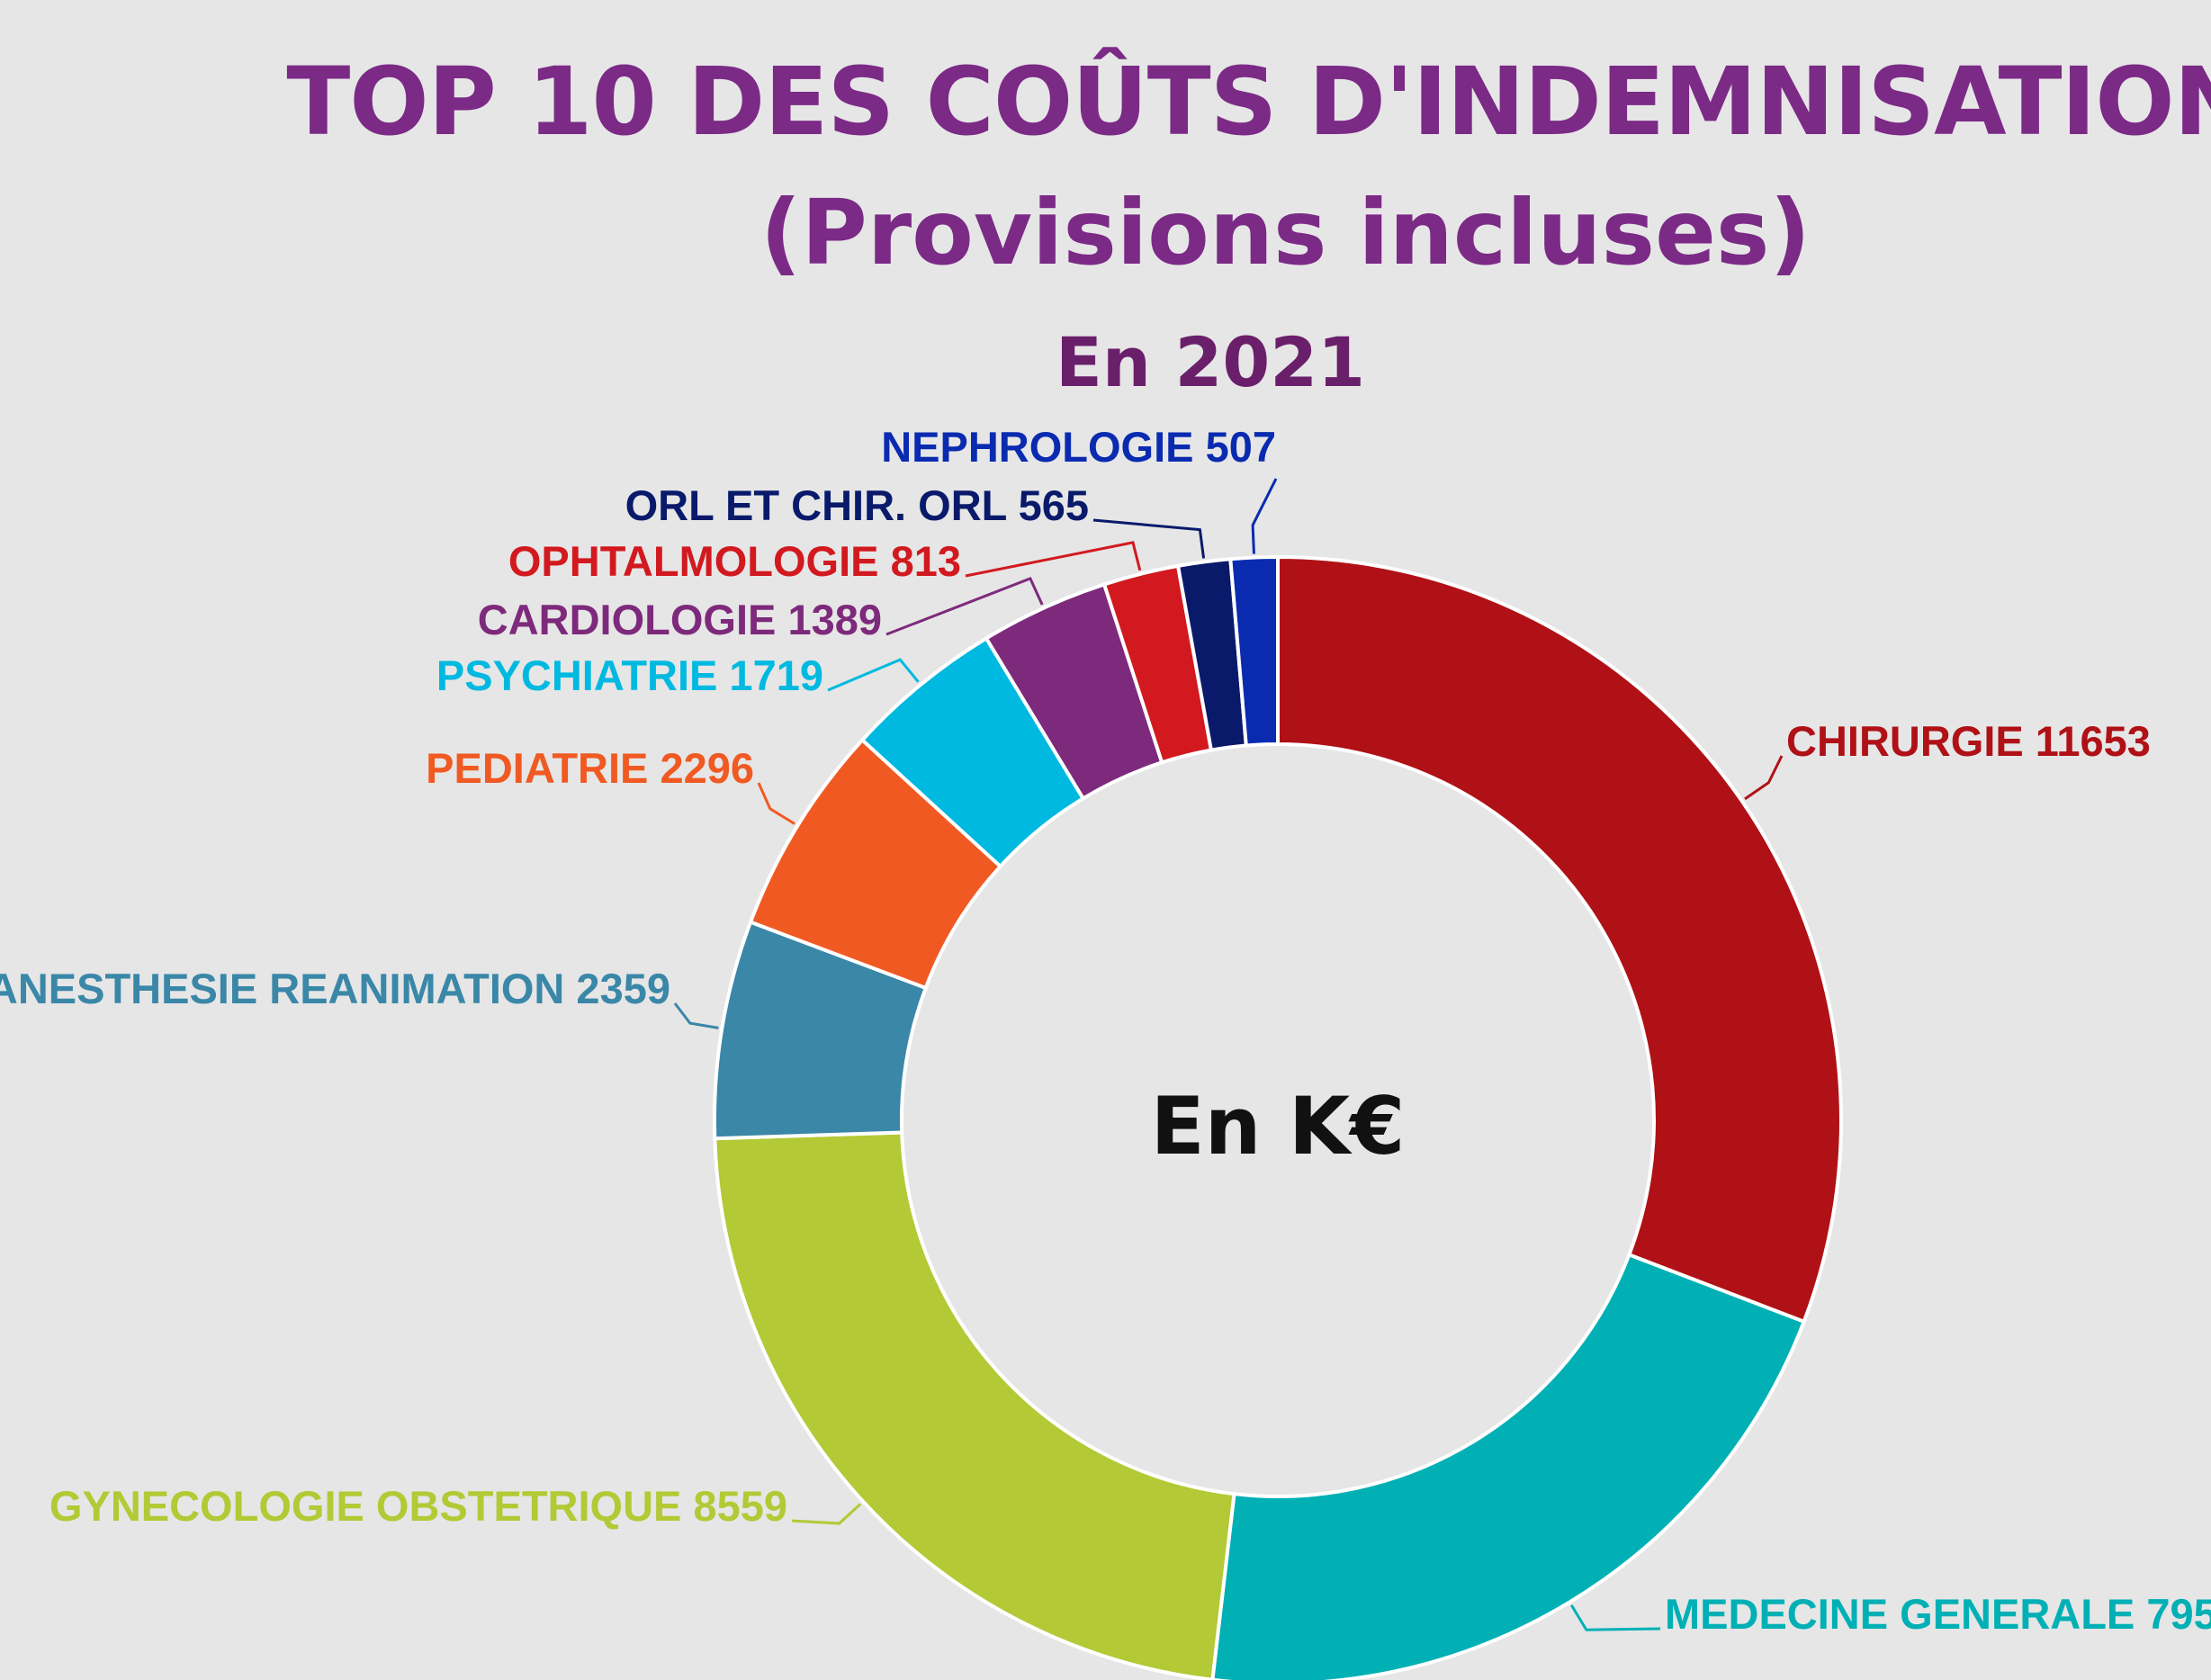 The height and width of the screenshot is (1680, 2211). What do you see at coordinates (1254, 651) in the screenshot?
I see `slice-nephrologie` at bounding box center [1254, 651].